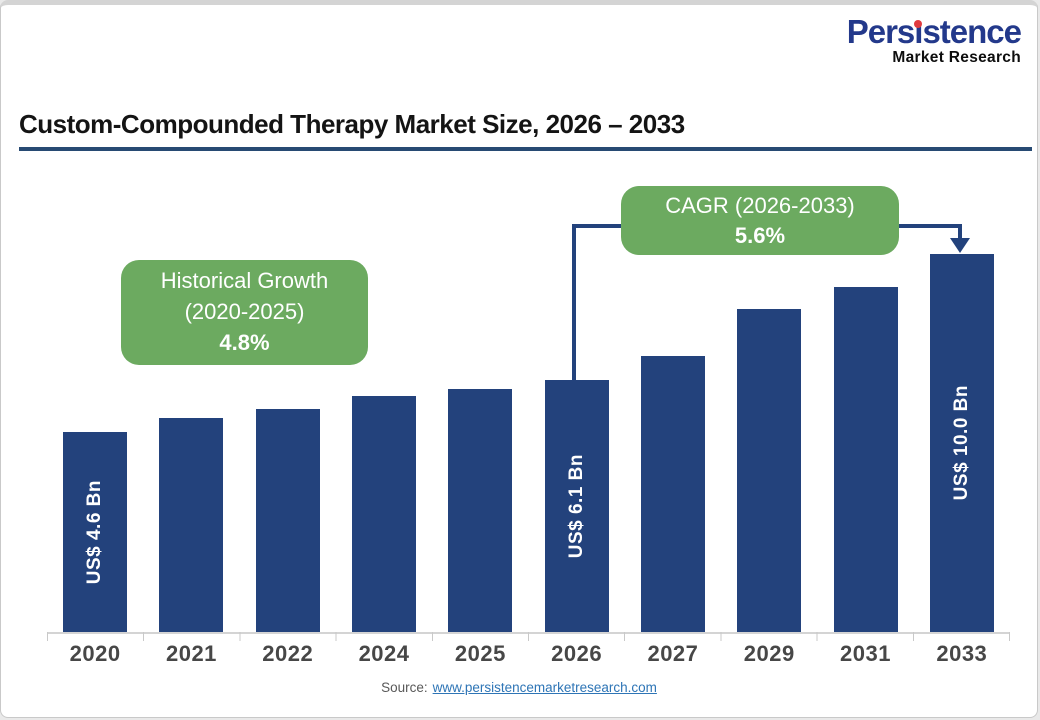 The image size is (1040, 720). Describe the element at coordinates (480, 653) in the screenshot. I see `x-axis-label-2025: 2025` at that location.